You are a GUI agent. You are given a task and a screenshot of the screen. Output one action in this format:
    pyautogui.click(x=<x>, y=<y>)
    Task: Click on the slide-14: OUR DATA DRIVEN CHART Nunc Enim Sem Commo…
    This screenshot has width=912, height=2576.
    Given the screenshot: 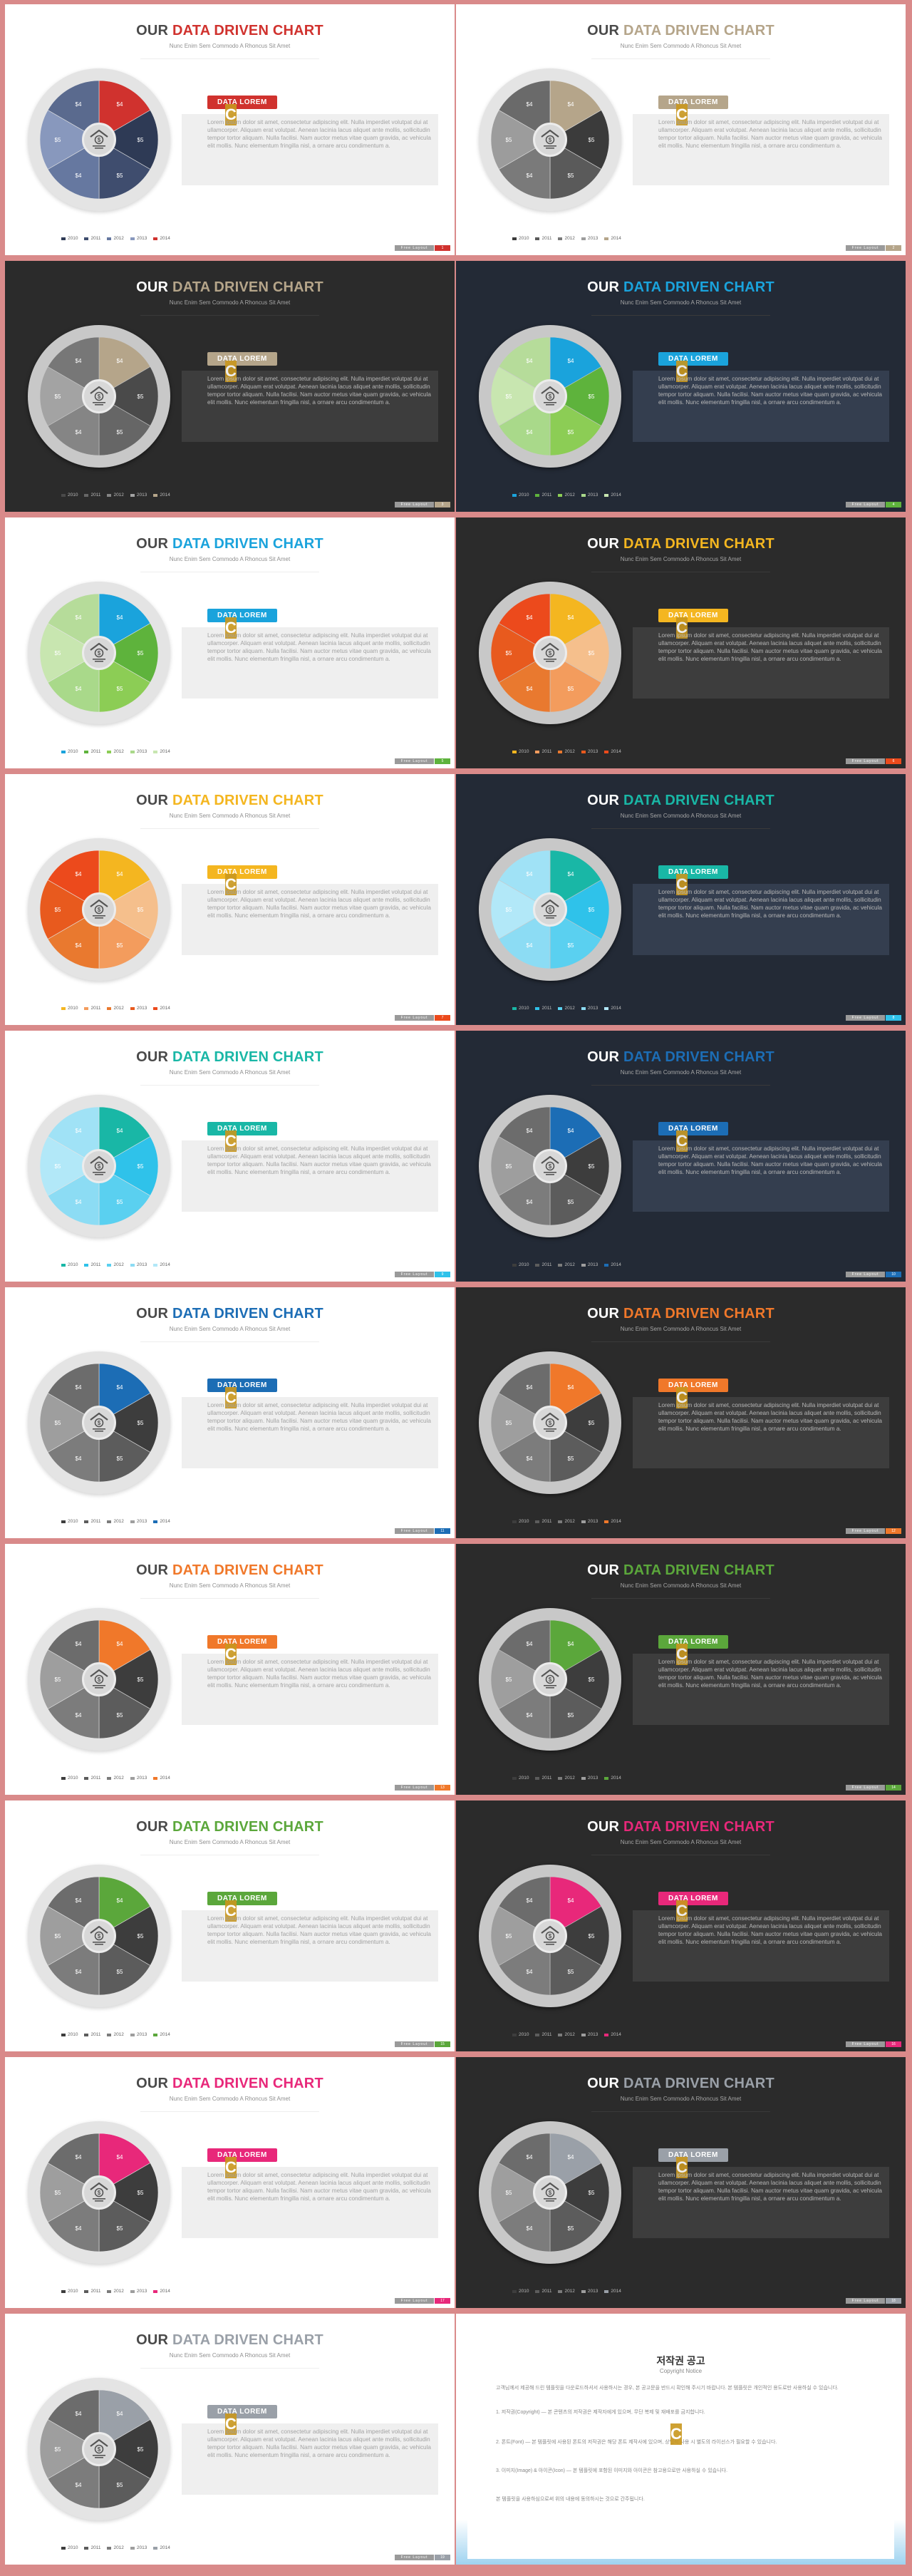 What is the action you would take?
    pyautogui.click(x=681, y=1669)
    